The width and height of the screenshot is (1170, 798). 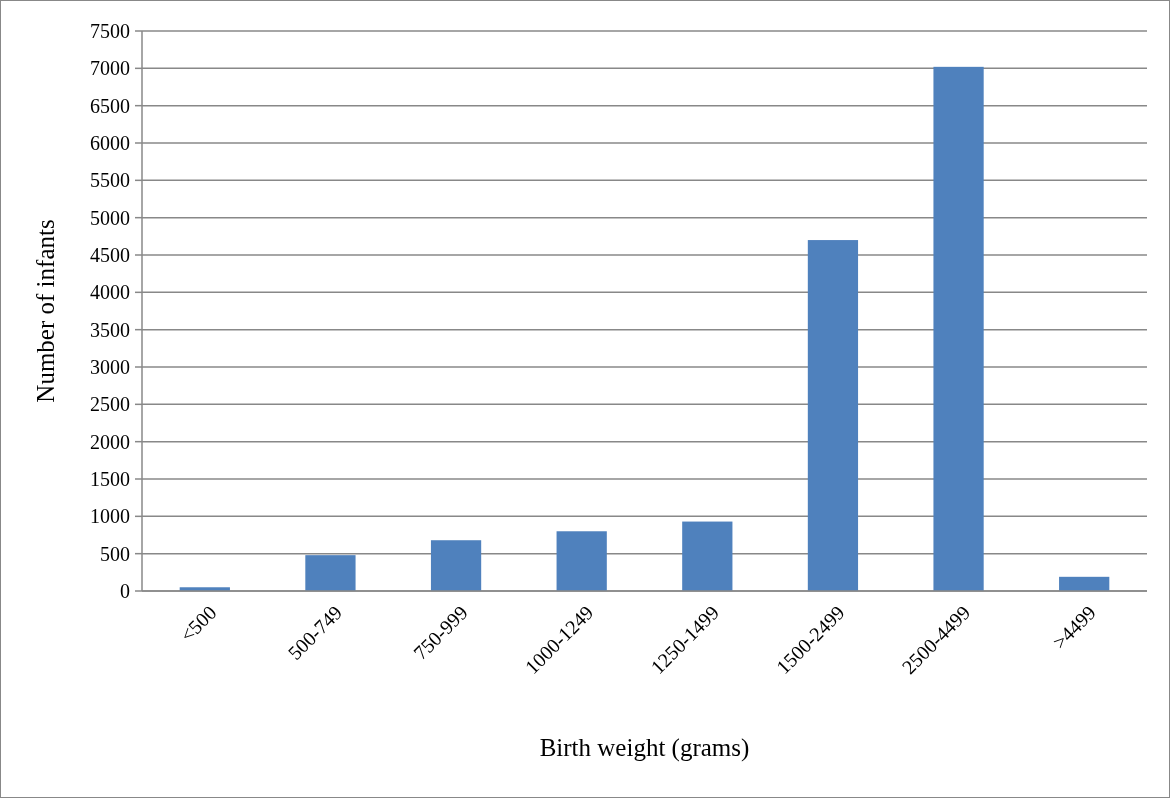 I want to click on y-tick-label: 3000, so click(x=110, y=367).